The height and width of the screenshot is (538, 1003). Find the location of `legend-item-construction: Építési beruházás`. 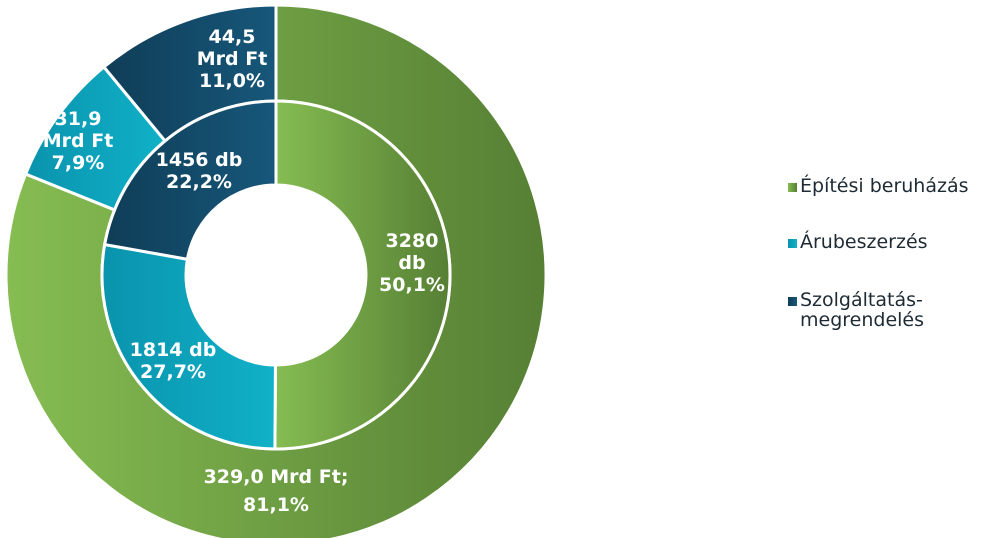

legend-item-construction: Építési beruházás is located at coordinates (895, 186).